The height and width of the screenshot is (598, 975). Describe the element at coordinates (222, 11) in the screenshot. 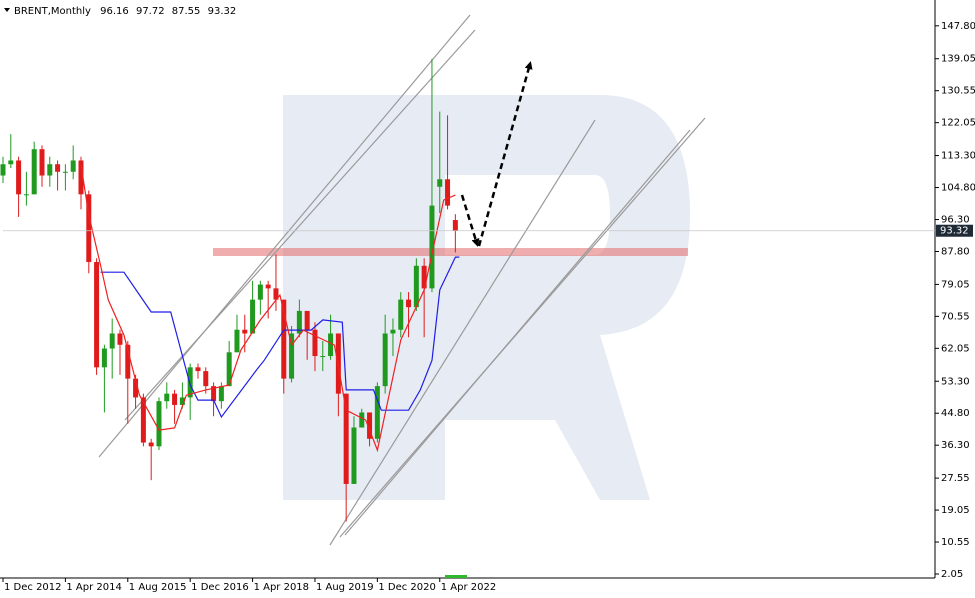

I see `close-value: 93.32` at that location.